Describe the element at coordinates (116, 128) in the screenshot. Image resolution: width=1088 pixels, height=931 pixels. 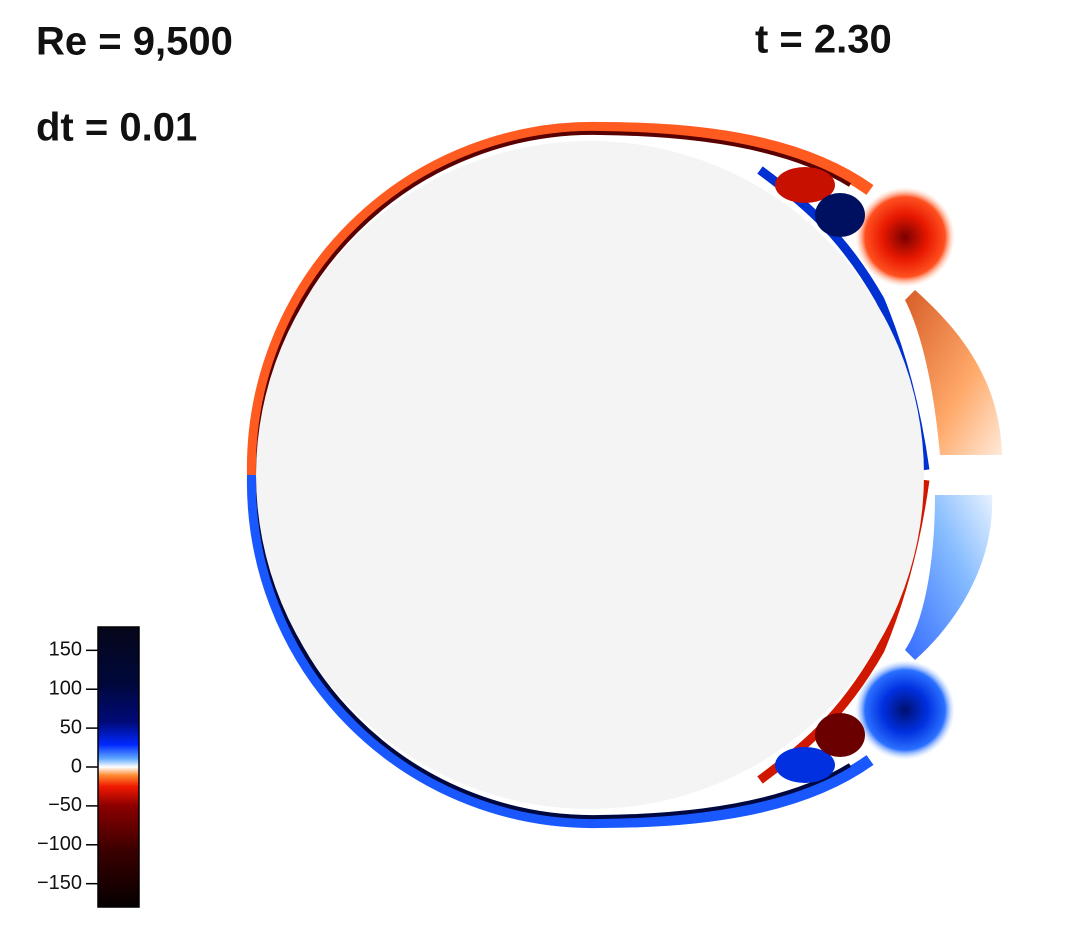
I see `timestep: dt = 0.01` at that location.